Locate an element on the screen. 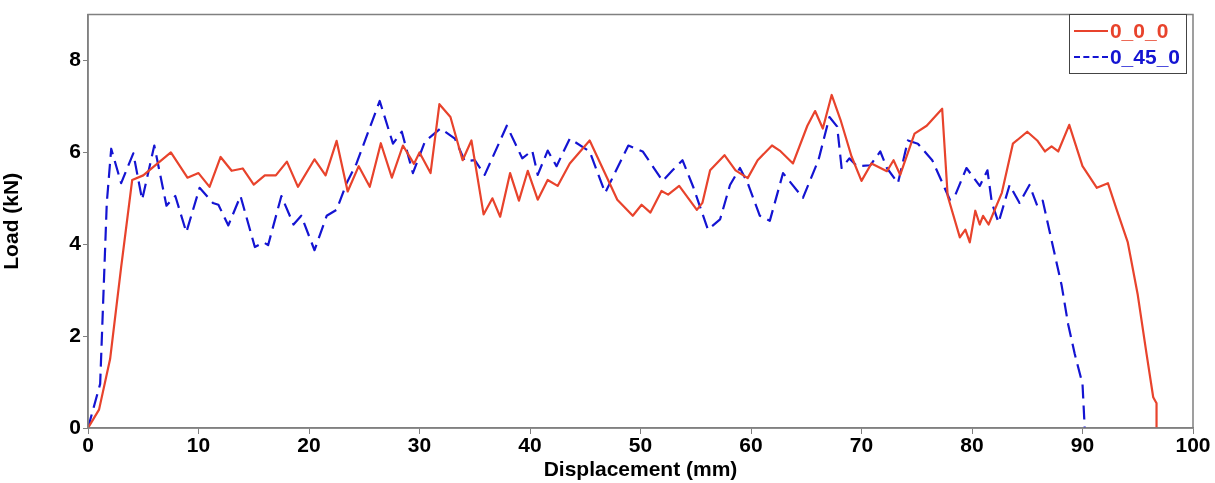  legend-label: 0_45_0 is located at coordinates (1144, 57).